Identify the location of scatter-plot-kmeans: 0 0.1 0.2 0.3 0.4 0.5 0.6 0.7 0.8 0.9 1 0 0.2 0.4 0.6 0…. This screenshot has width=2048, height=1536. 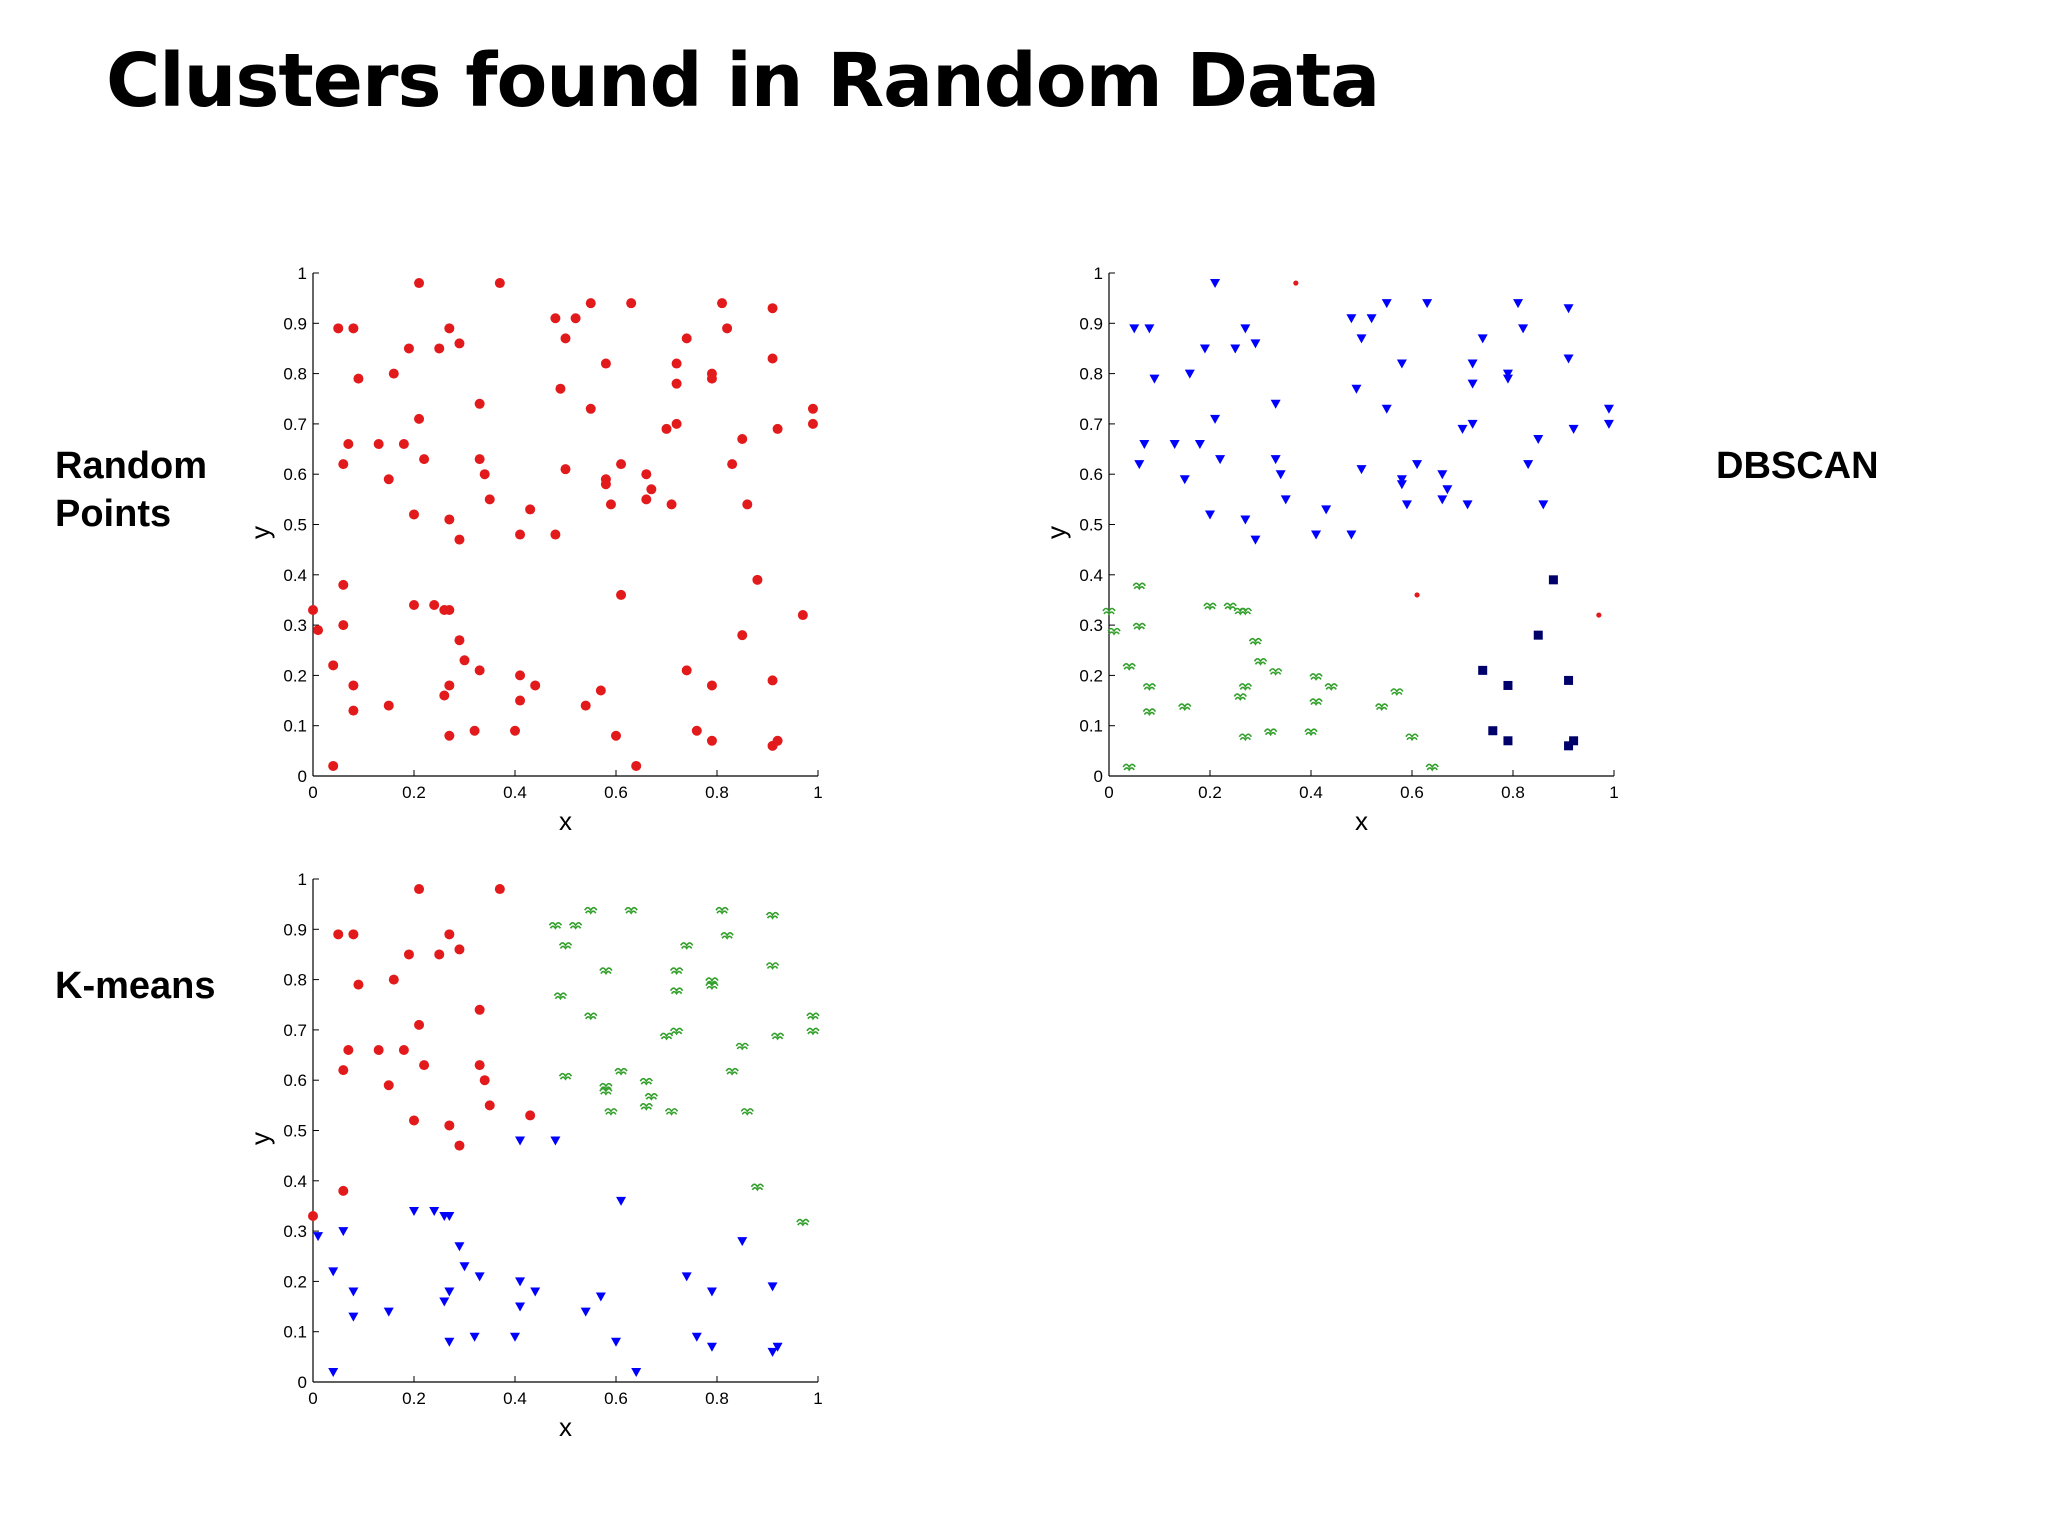
(534, 1156).